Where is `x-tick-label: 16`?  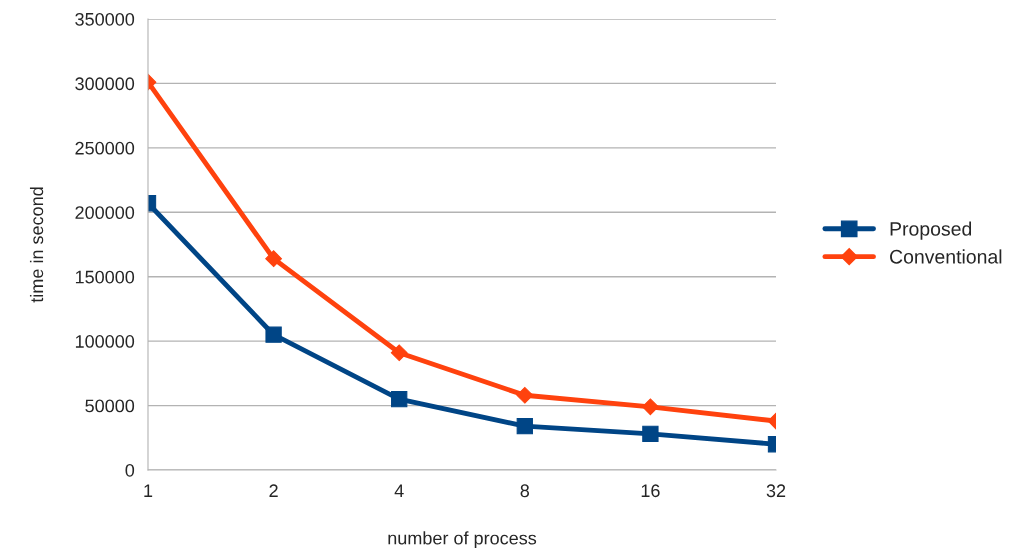 x-tick-label: 16 is located at coordinates (650, 491).